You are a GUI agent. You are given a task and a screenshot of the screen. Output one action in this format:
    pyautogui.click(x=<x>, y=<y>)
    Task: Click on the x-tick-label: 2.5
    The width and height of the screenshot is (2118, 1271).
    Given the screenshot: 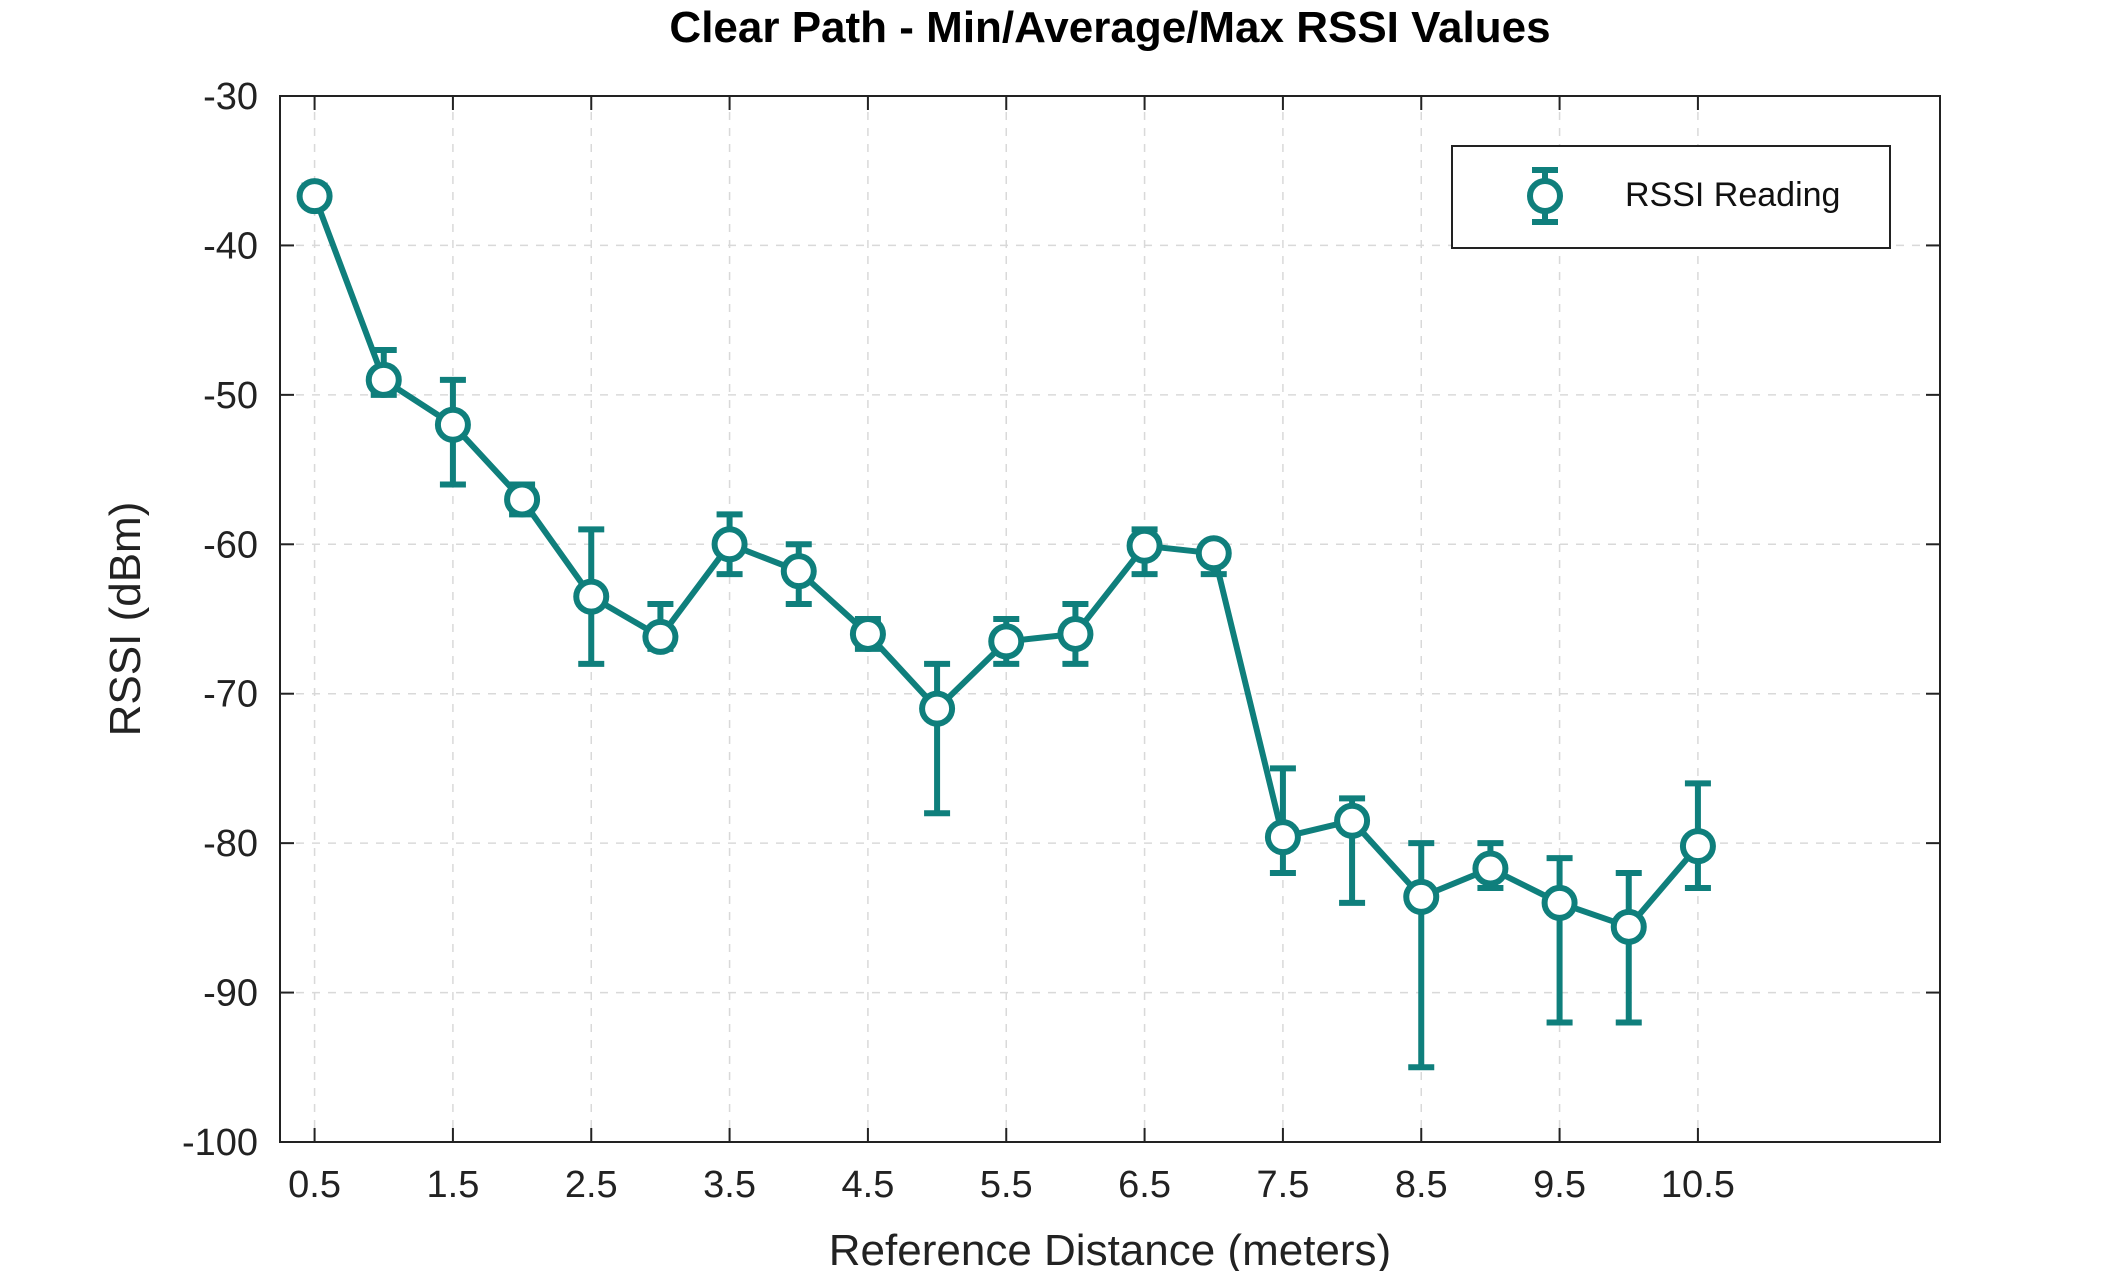 What is the action you would take?
    pyautogui.click(x=591, y=1185)
    